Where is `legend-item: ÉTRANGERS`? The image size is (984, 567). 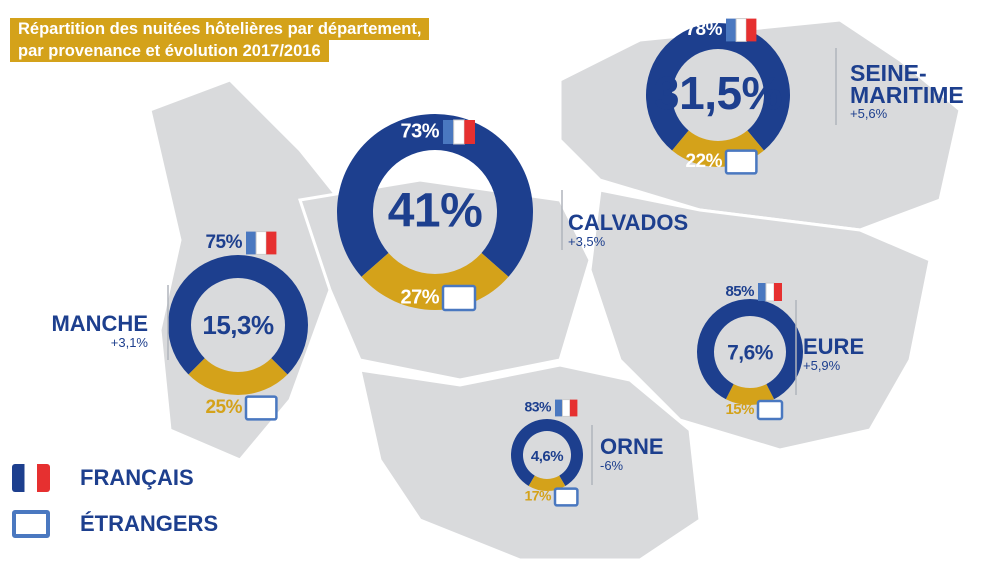
legend-item: ÉTRANGERS is located at coordinates (115, 524).